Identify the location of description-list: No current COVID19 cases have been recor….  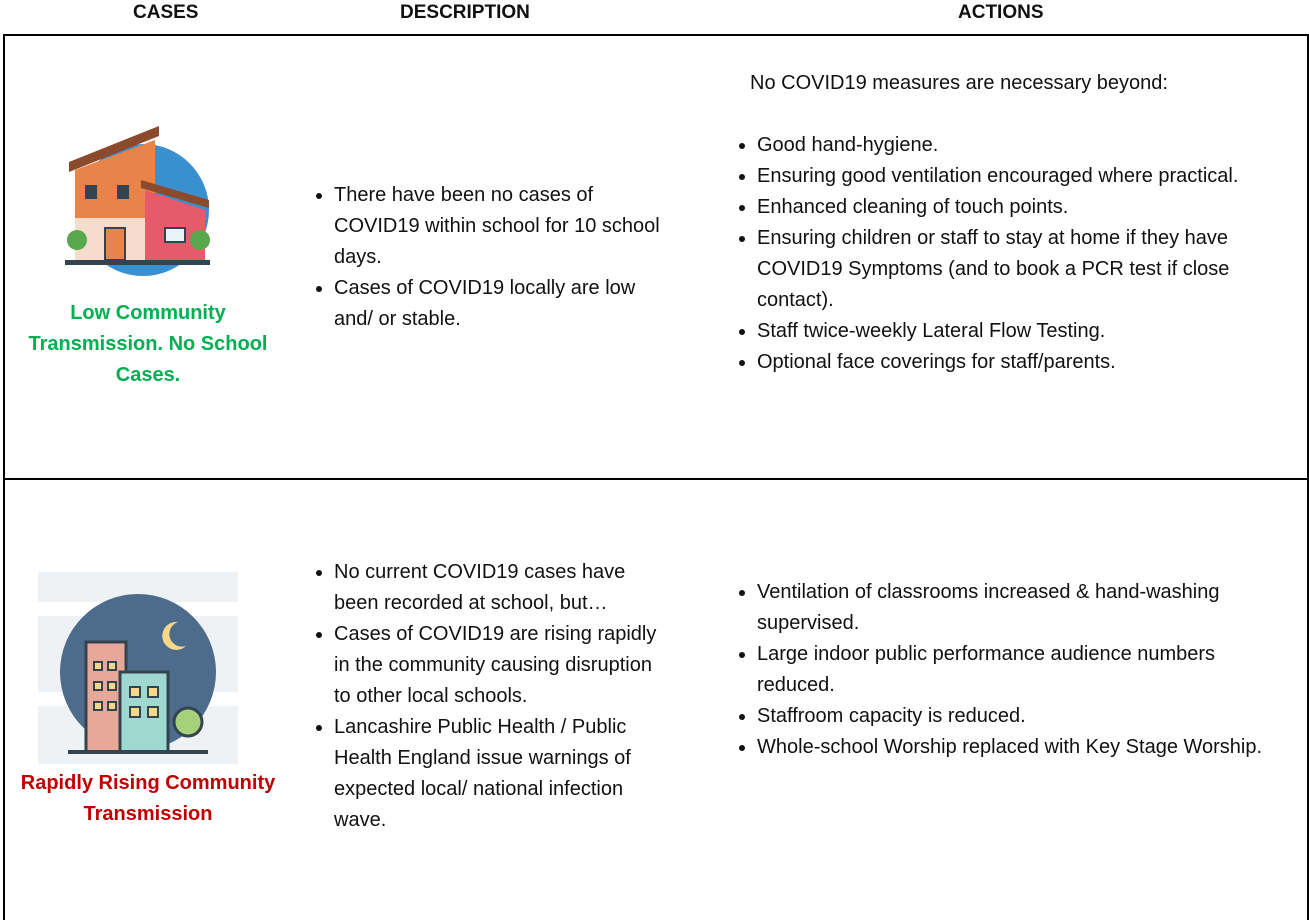
(477, 696).